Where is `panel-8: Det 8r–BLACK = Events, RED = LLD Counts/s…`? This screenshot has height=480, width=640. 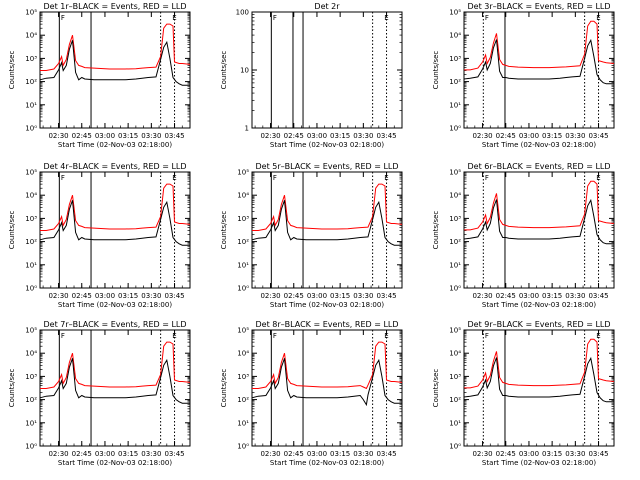
panel-8: Det 8r–BLACK = Events, RED = LLD Counts/s… is located at coordinates (311, 393).